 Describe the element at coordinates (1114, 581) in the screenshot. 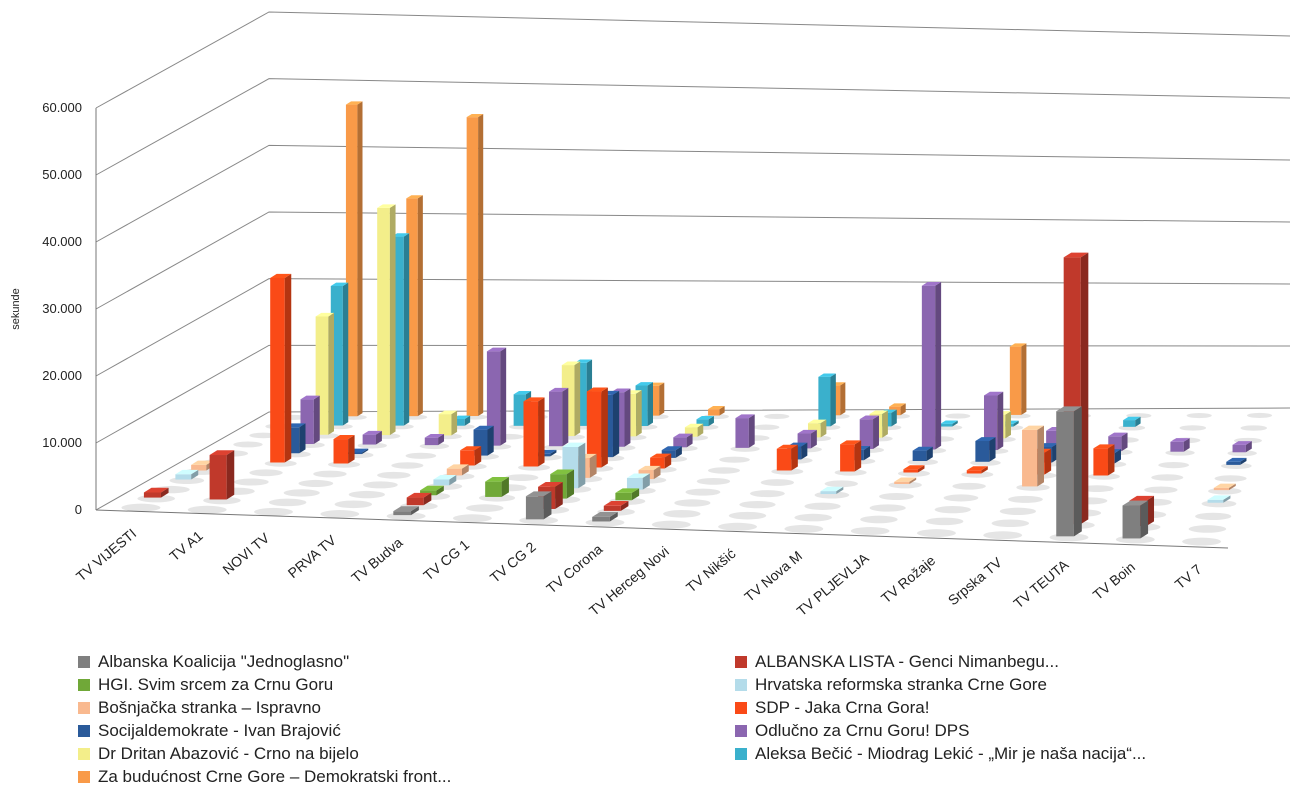

I see `category-label: TV Boin` at that location.